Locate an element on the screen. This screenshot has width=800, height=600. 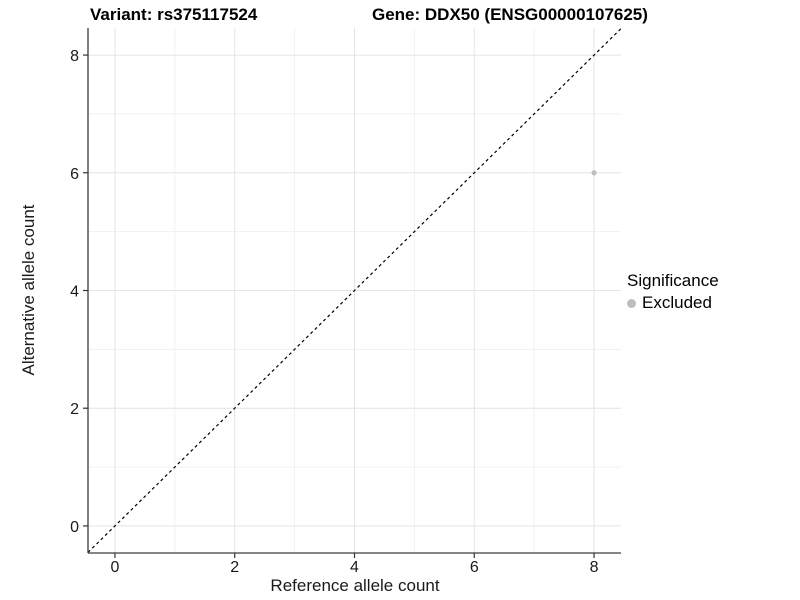
plot-title-variant: Variant: rs375117524 is located at coordinates (174, 14).